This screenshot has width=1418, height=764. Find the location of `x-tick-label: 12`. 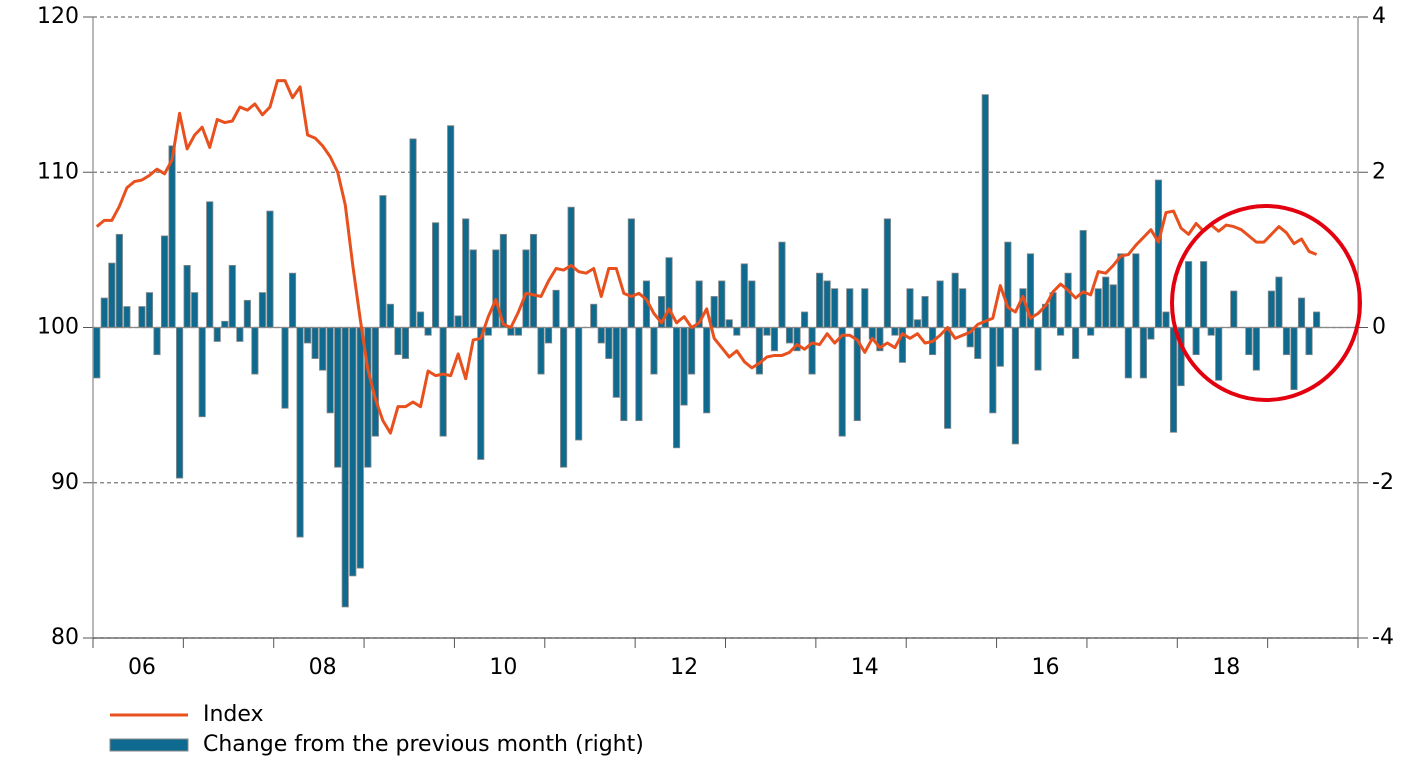

x-tick-label: 12 is located at coordinates (684, 667).